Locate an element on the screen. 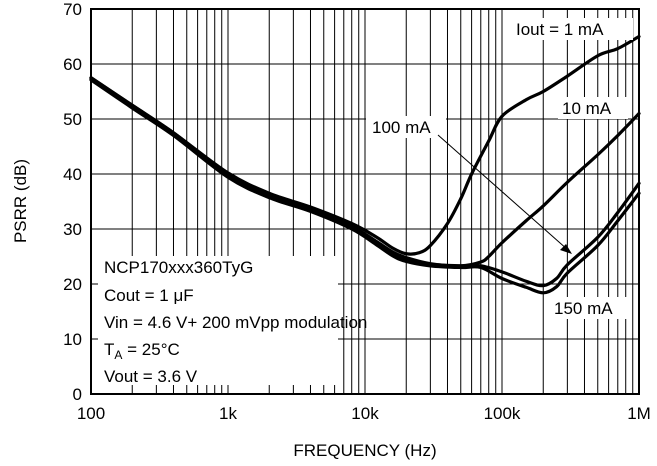 The height and width of the screenshot is (466, 657). y-tick-label: 70 is located at coordinates (72, 9).